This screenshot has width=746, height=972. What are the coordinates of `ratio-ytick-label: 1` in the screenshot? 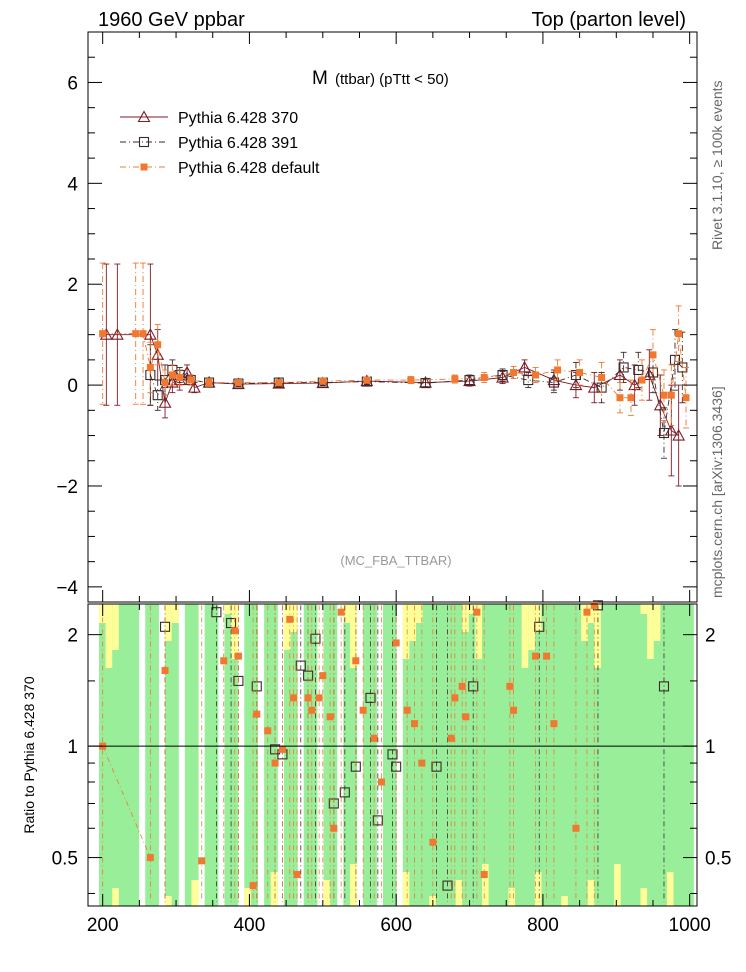 It's located at (72, 747).